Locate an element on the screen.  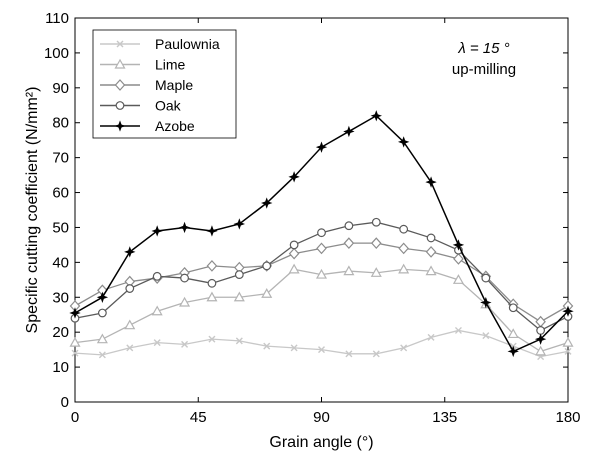
x-axis-label: Grain angle (°) is located at coordinates (321, 442).